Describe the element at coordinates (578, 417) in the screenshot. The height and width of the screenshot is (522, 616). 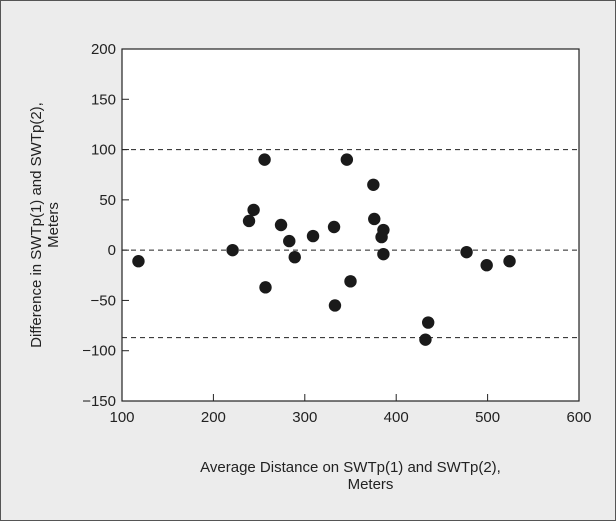
I see `x-tick-label: 600` at that location.